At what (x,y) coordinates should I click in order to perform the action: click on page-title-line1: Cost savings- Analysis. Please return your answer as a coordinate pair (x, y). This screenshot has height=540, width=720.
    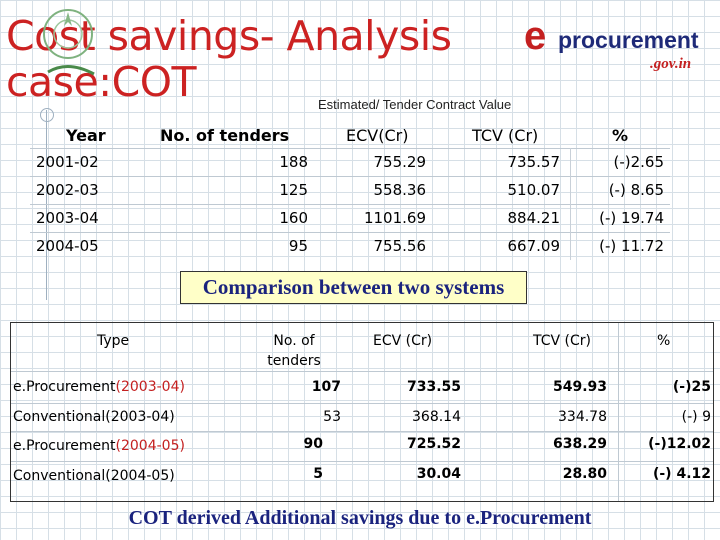
    Looking at the image, I should click on (229, 36).